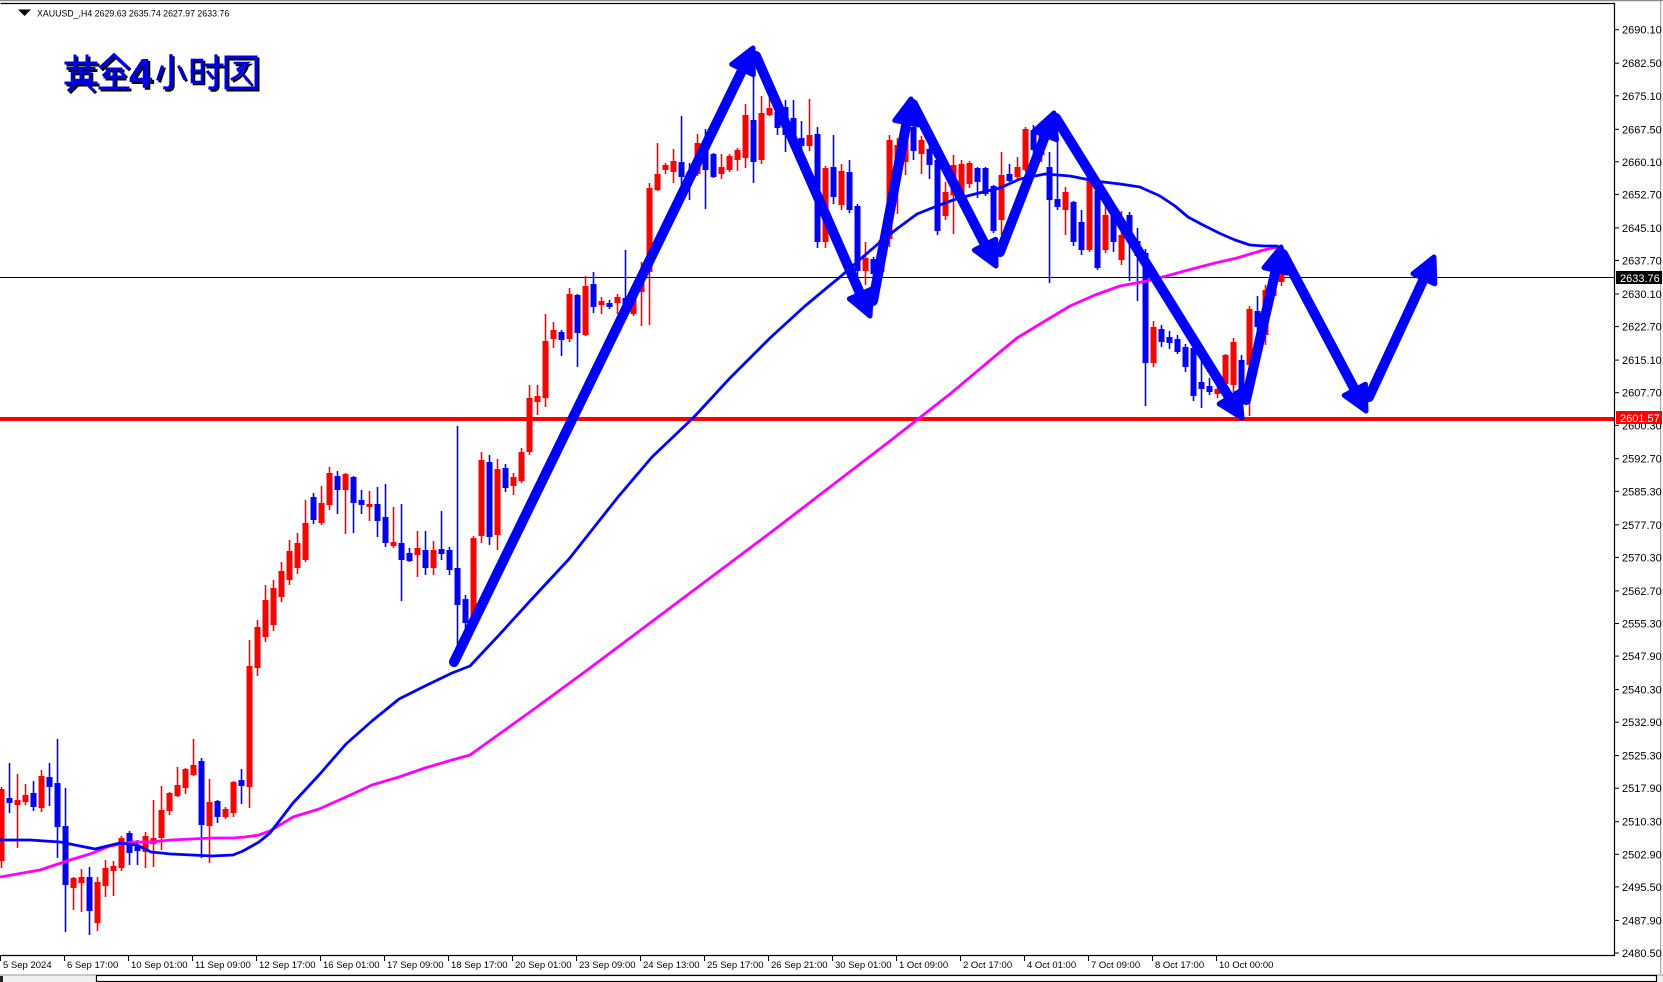 The width and height of the screenshot is (1663, 982). What do you see at coordinates (1642, 195) in the screenshot?
I see `svg-text: 2652.70` at bounding box center [1642, 195].